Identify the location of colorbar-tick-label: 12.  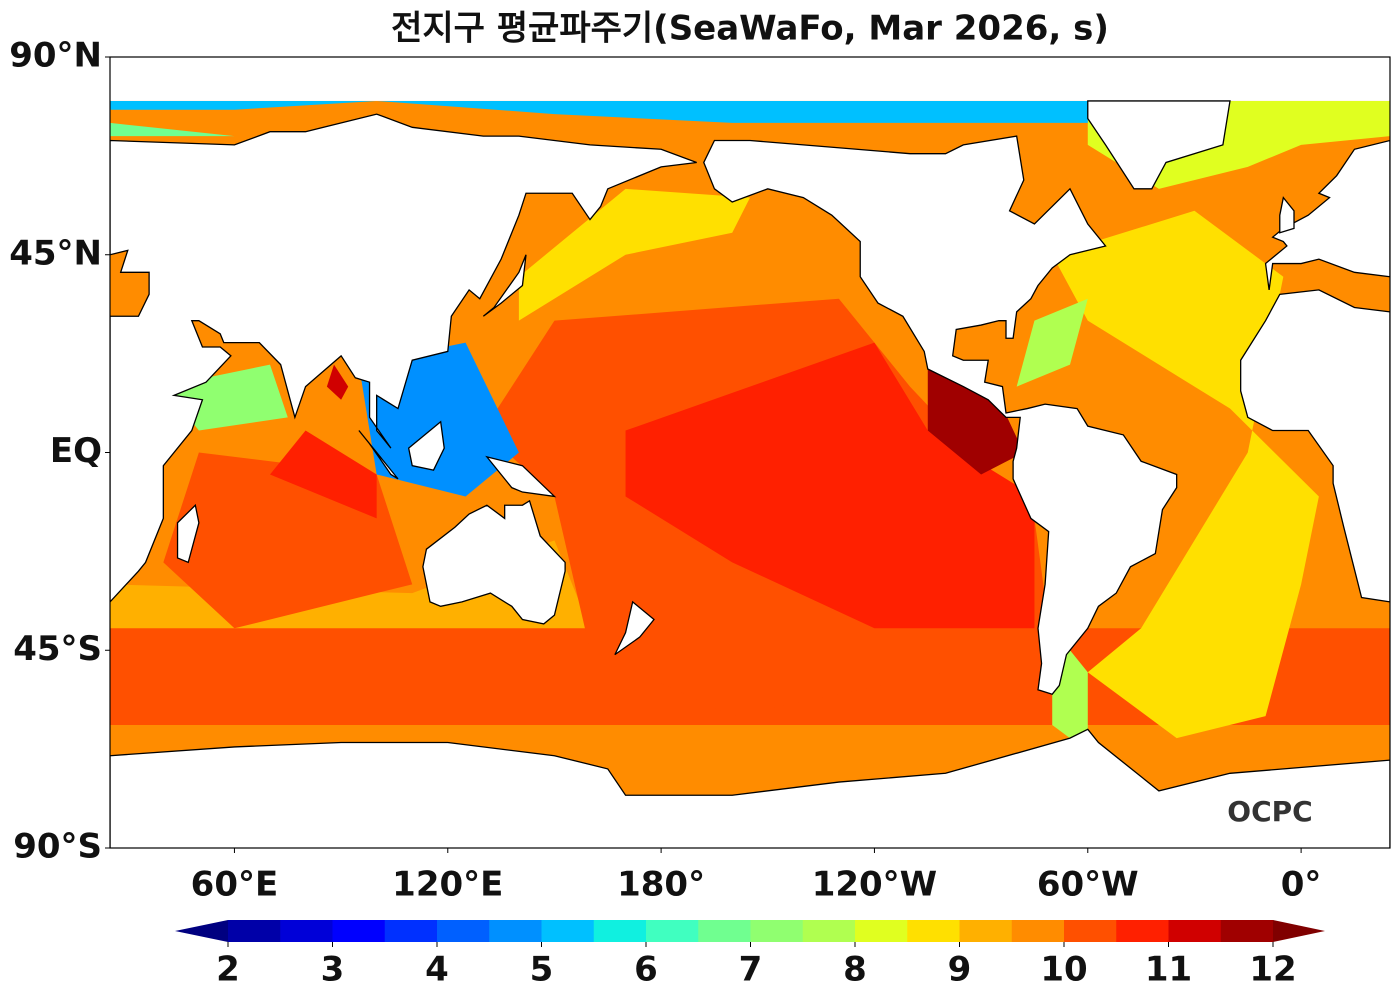
(1272, 970).